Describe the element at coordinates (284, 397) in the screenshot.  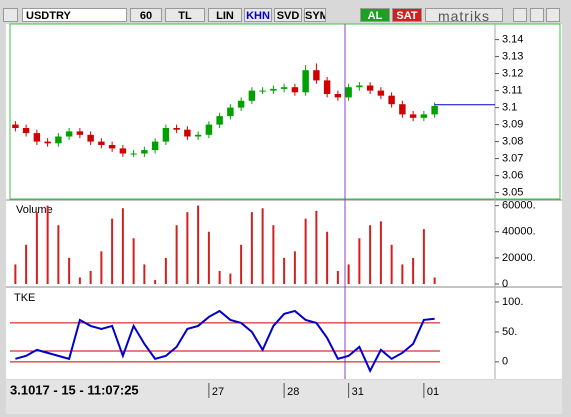
I see `status-bar` at that location.